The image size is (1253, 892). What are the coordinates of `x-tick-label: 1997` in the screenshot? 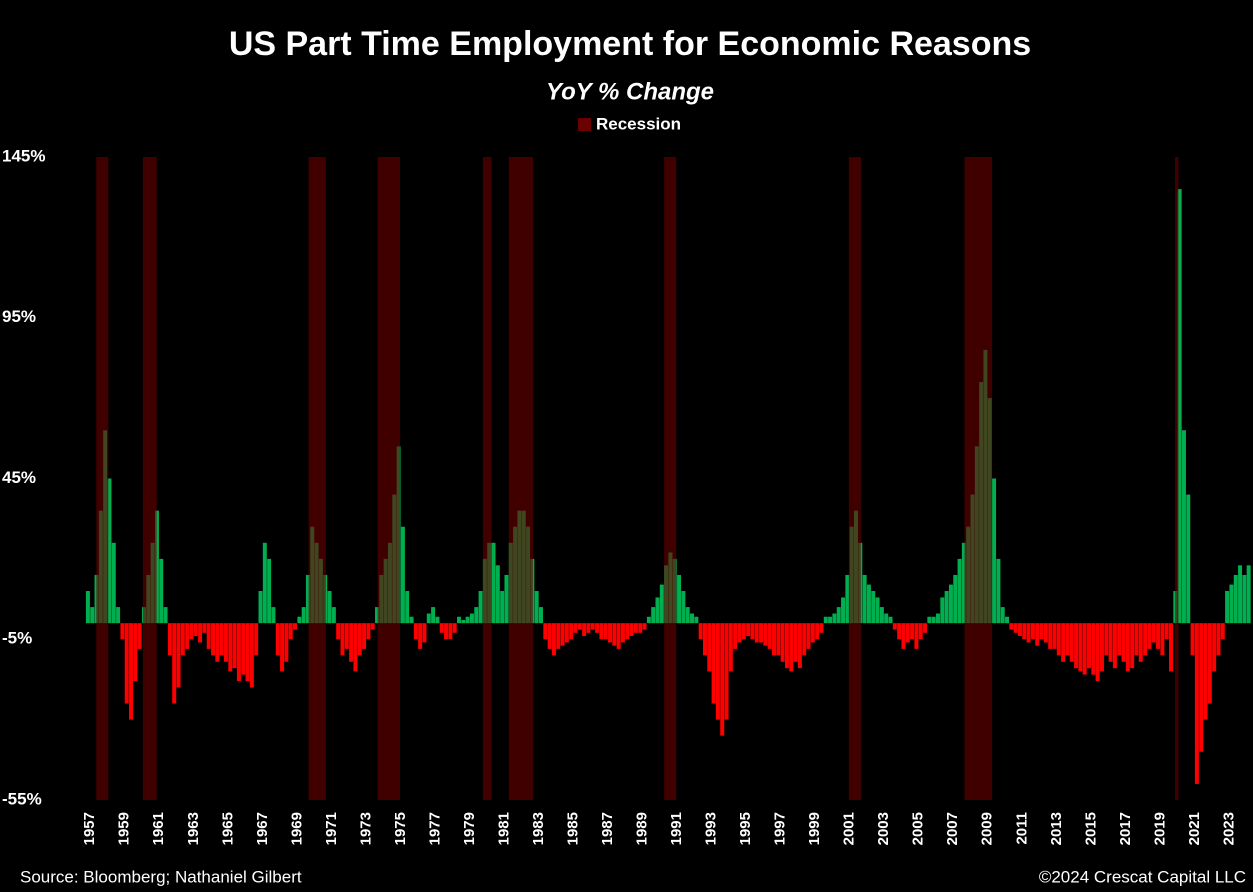 It's located at (780, 828).